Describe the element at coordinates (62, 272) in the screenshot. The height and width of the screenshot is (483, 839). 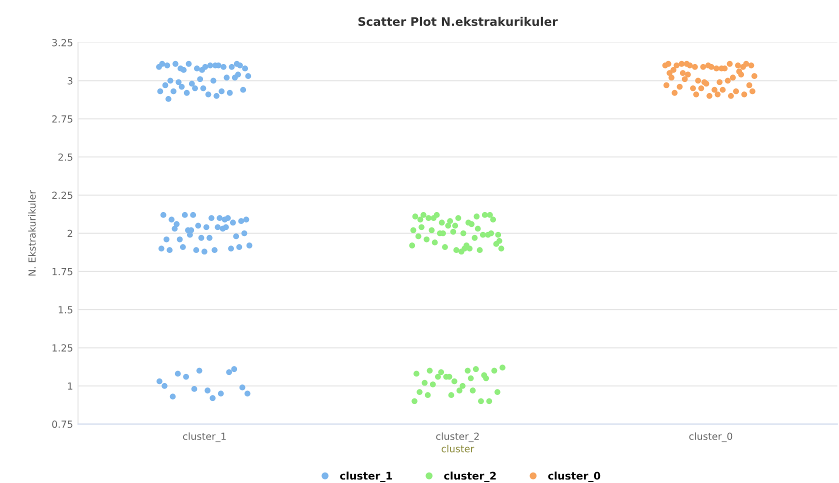
I see `y-tick-label: 1.75` at that location.